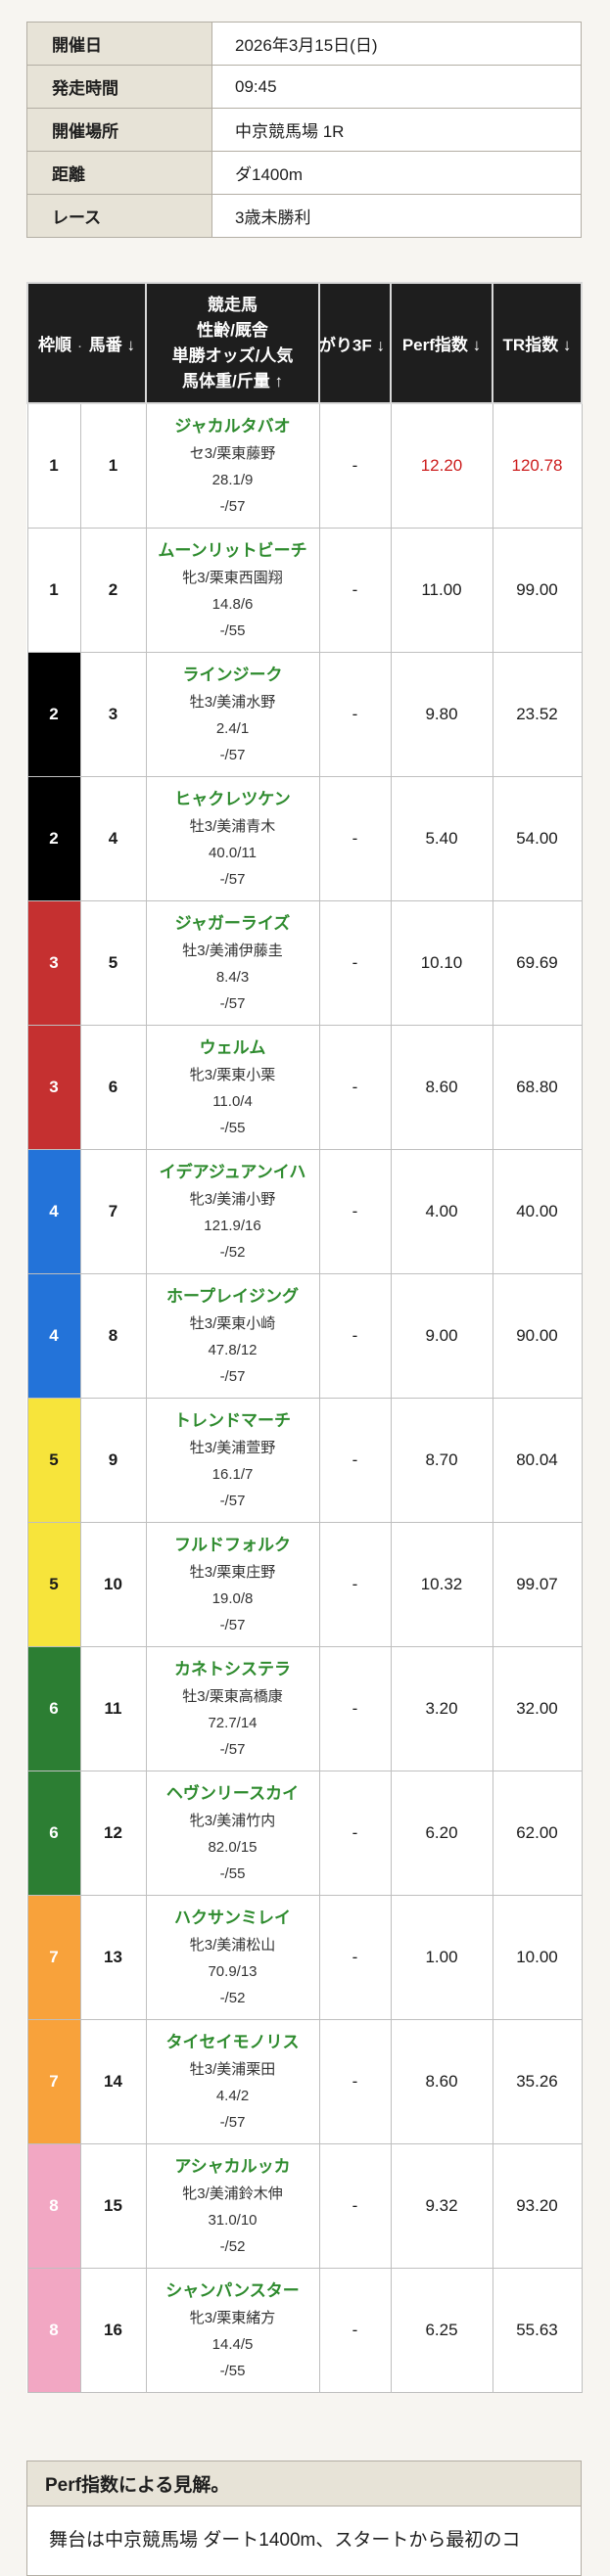 The height and width of the screenshot is (2576, 610). What do you see at coordinates (441, 1833) in the screenshot?
I see `perf-index-cell: 6.20` at bounding box center [441, 1833].